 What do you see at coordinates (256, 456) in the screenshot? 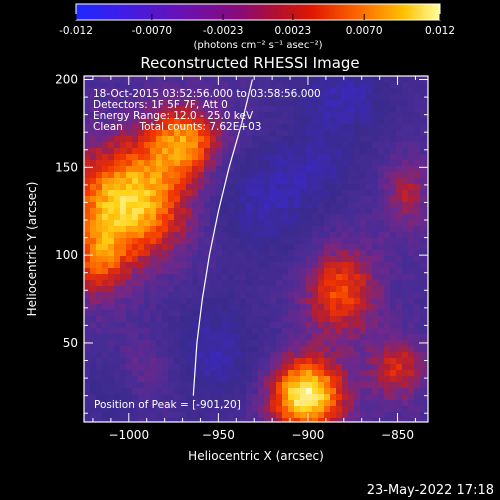
I see `x-axis-title: Heliocentric X (arcsec)` at bounding box center [256, 456].